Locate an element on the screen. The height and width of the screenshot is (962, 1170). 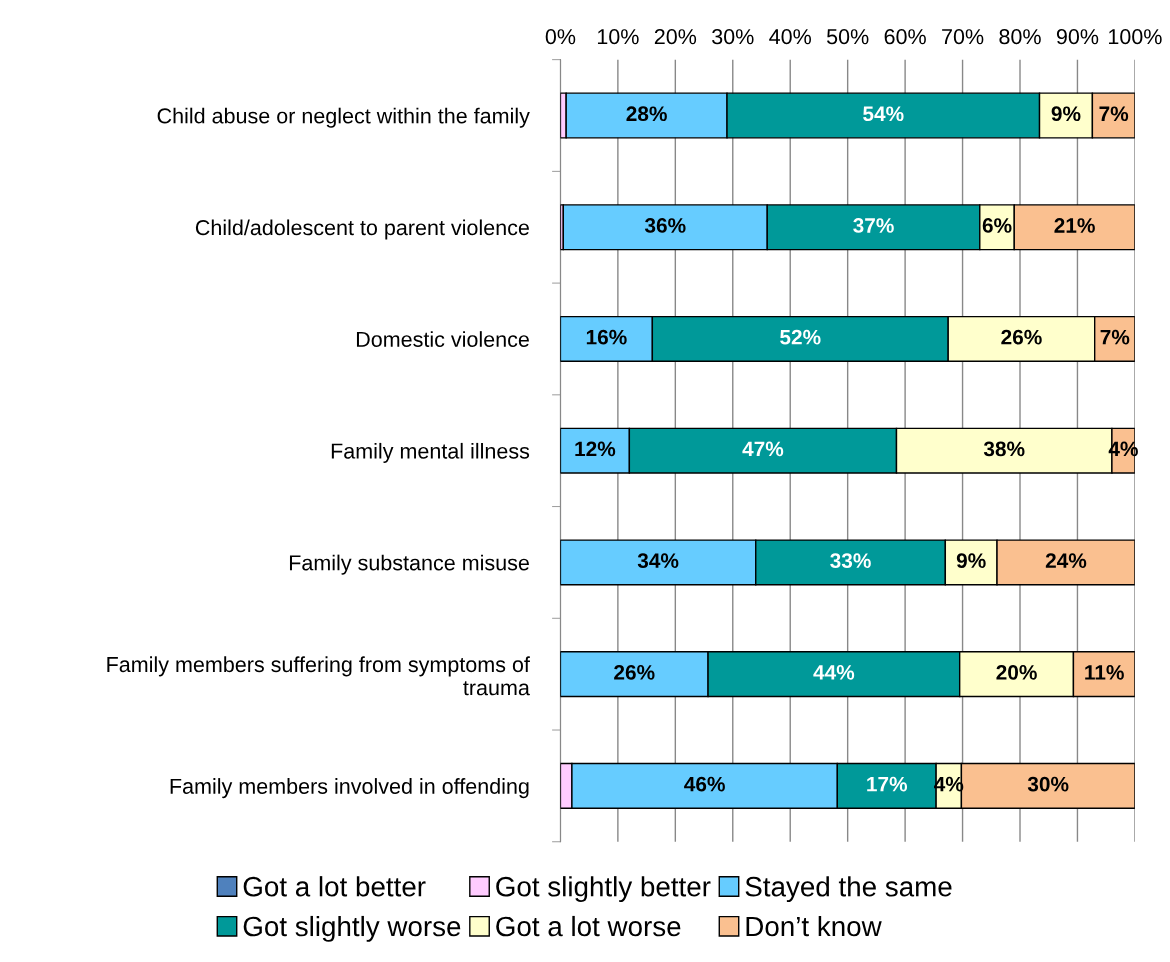
data-label: 38% is located at coordinates (1004, 449).